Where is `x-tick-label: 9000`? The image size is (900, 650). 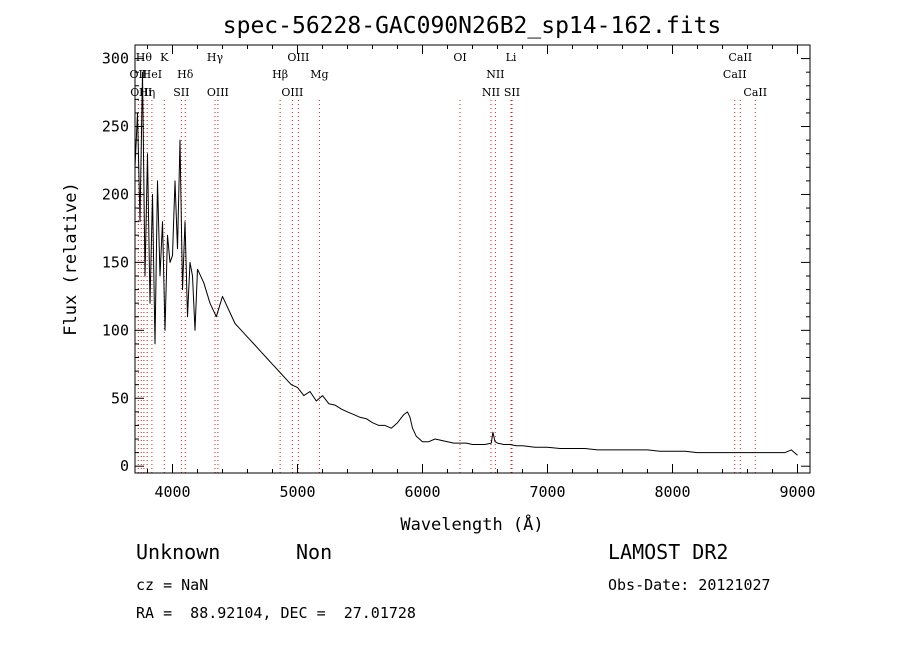
x-tick-label: 9000 is located at coordinates (797, 492).